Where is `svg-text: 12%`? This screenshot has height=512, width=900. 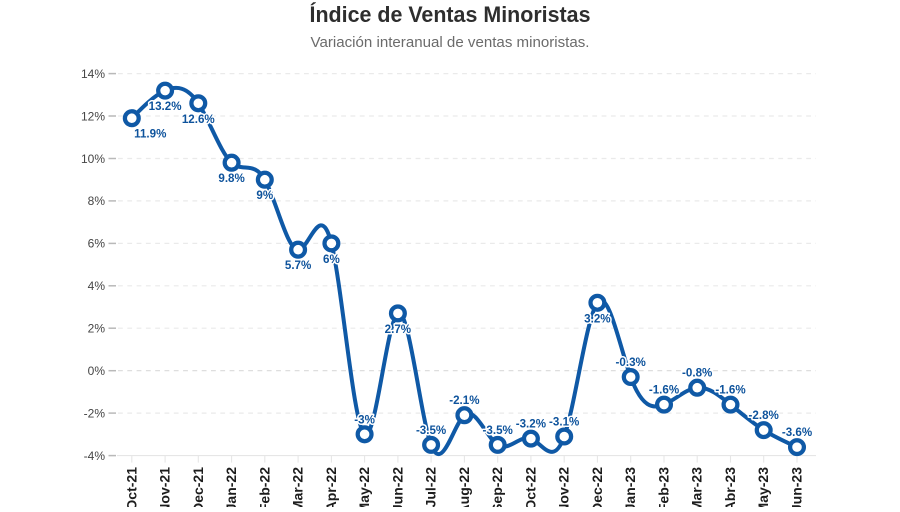 svg-text: 12% is located at coordinates (93, 116).